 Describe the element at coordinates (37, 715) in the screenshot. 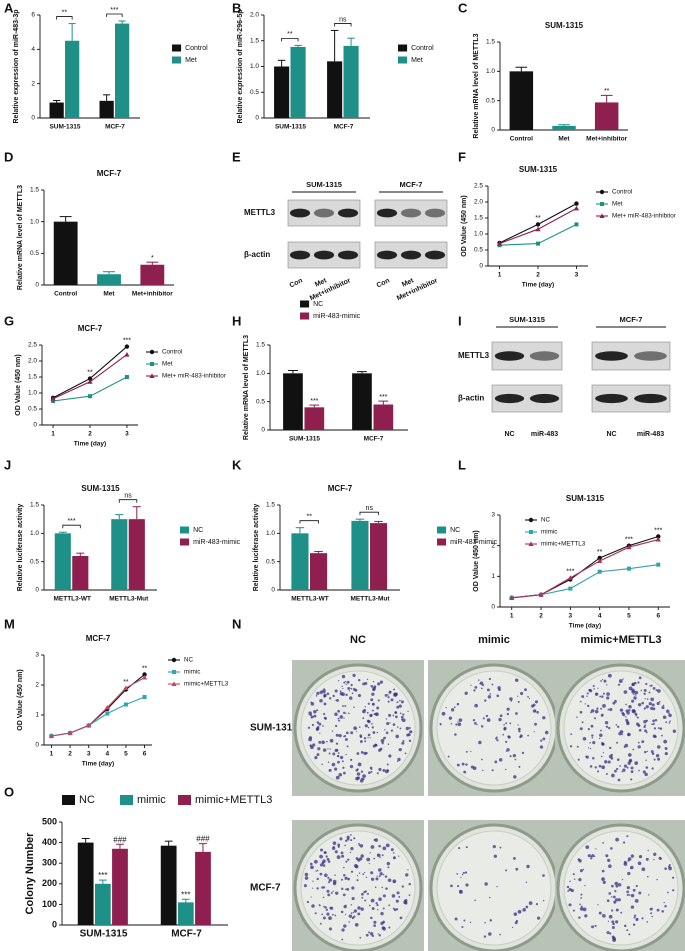

I see `y-tick-label: 1` at that location.